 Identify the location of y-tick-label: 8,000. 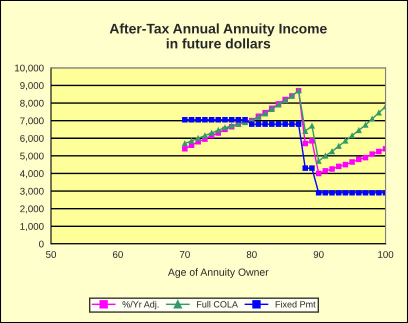
(32, 104).